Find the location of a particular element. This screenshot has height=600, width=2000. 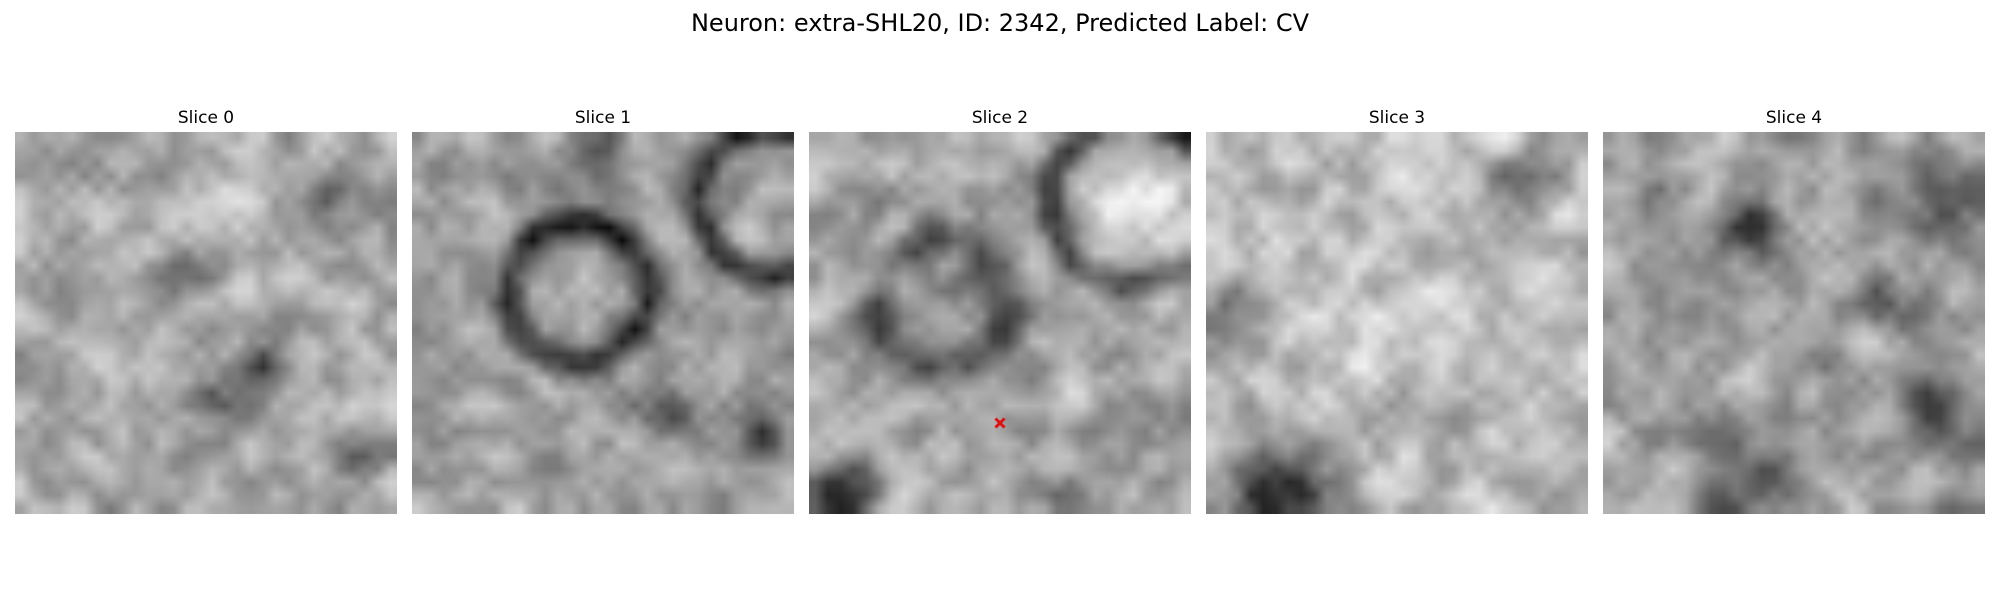

slice-4-title: Slice 4 is located at coordinates (1794, 118).